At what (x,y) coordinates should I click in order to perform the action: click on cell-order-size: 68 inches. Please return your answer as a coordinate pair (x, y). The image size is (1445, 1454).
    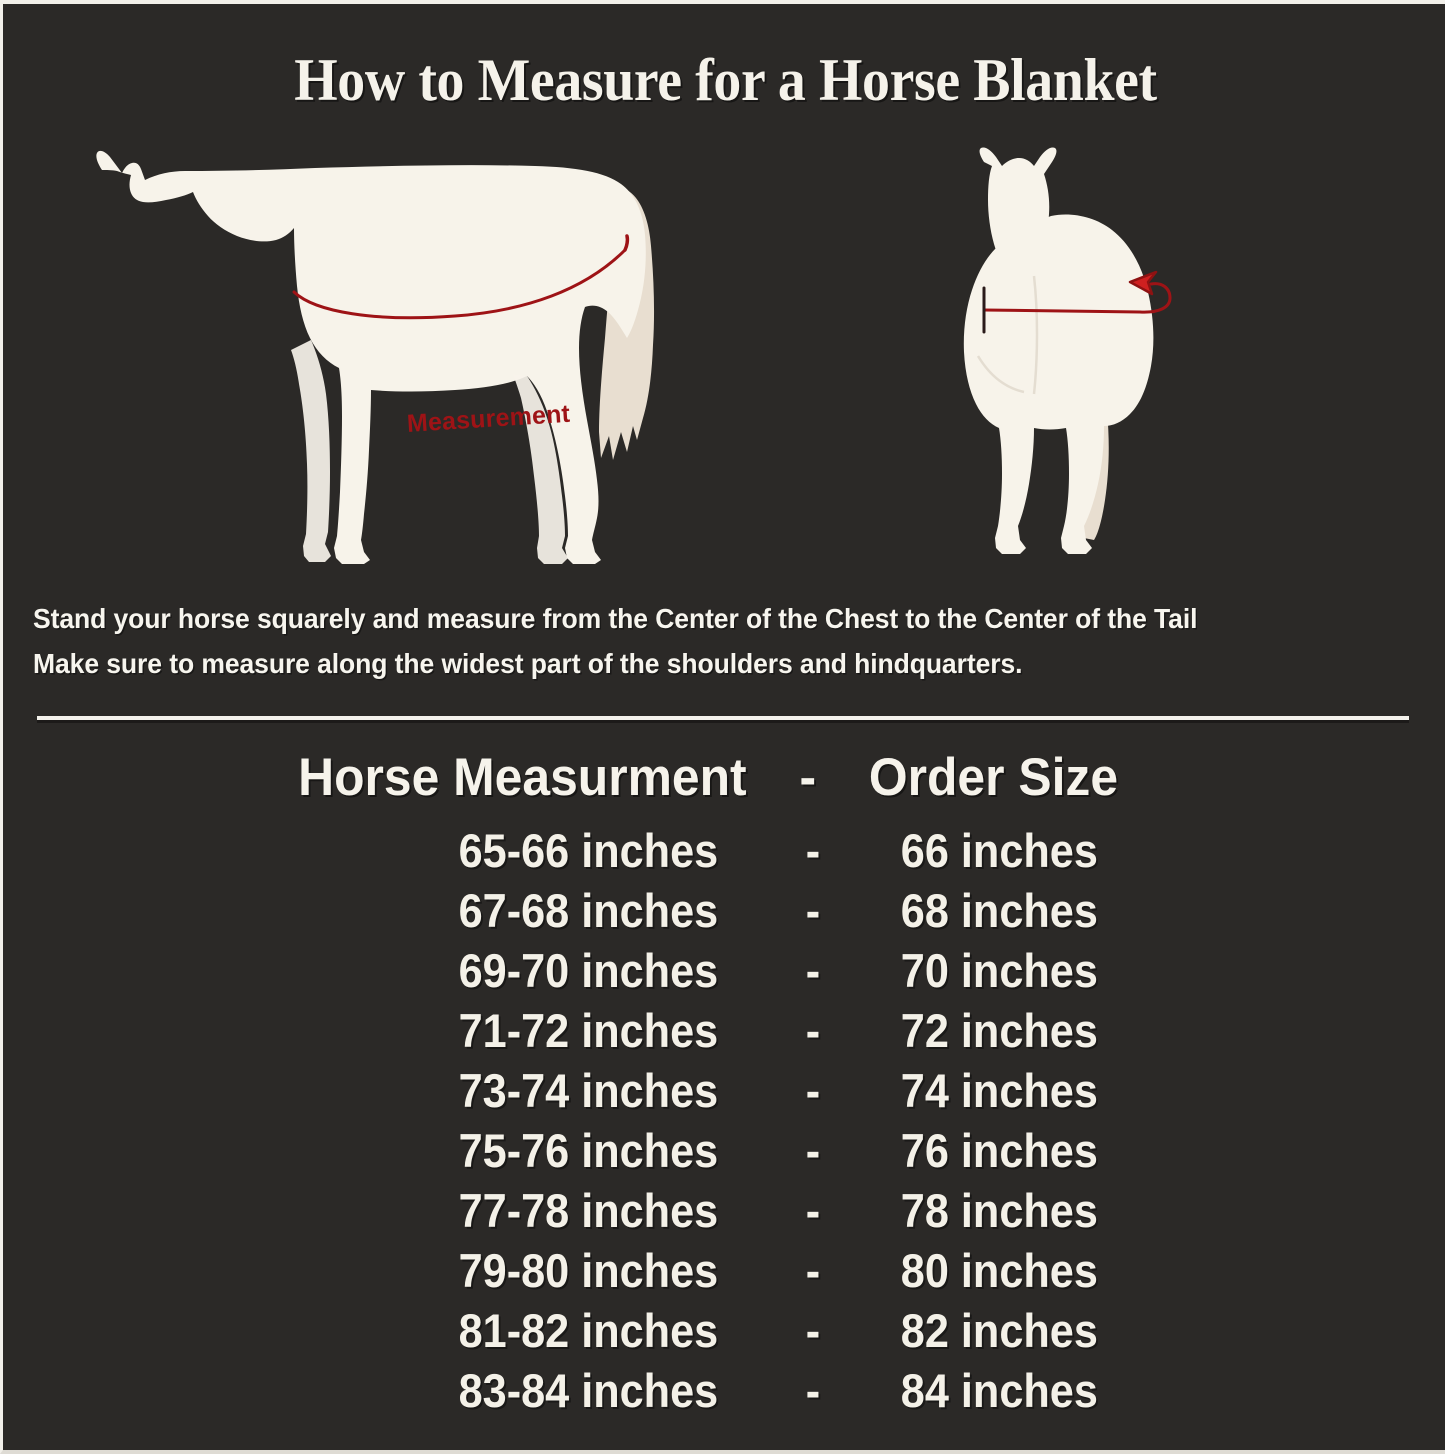
    Looking at the image, I should click on (999, 910).